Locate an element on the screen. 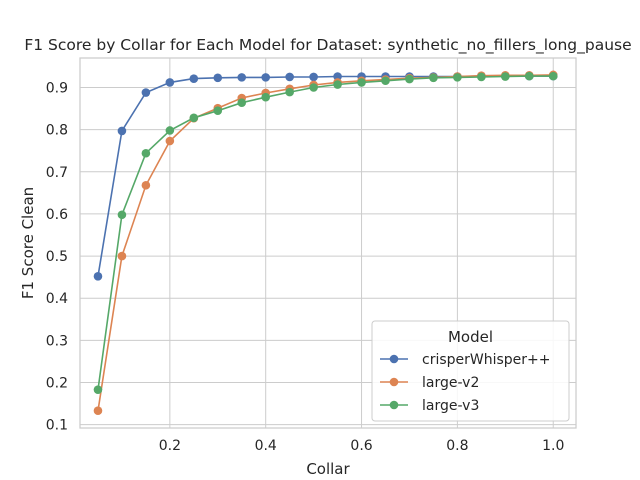 The width and height of the screenshot is (640, 480). legend-entry: large-v2 is located at coordinates (429, 383).